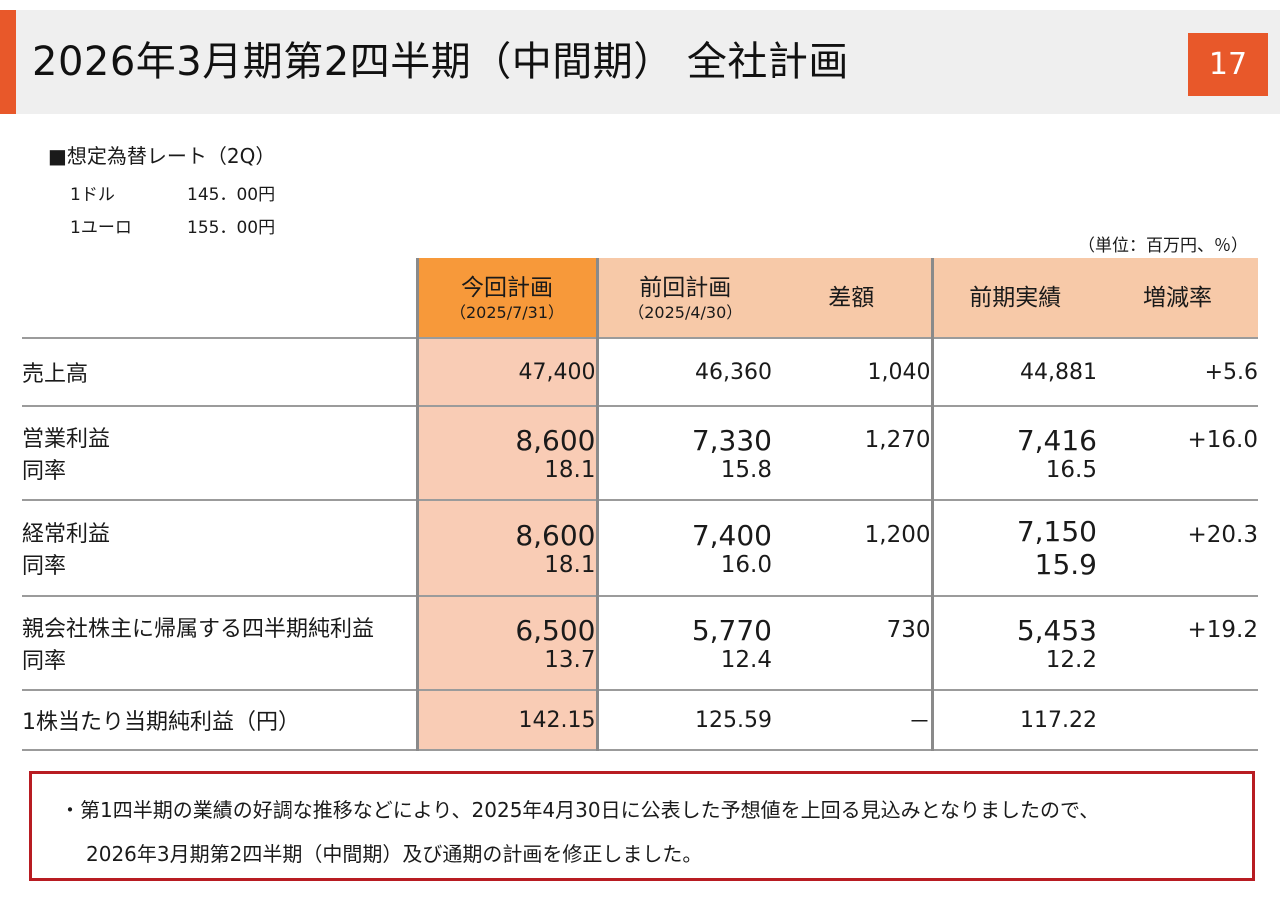 This screenshot has height=905, width=1280. What do you see at coordinates (1222, 630) in the screenshot?
I see `value: +19.2` at bounding box center [1222, 630].